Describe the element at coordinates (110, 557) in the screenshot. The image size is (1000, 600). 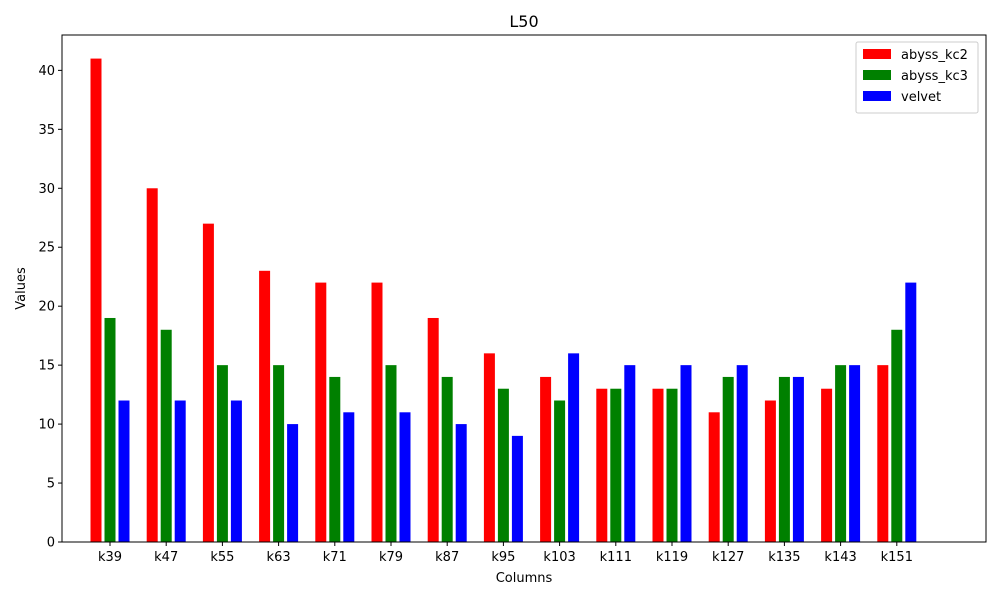
I see `x-tick-label: k39` at that location.